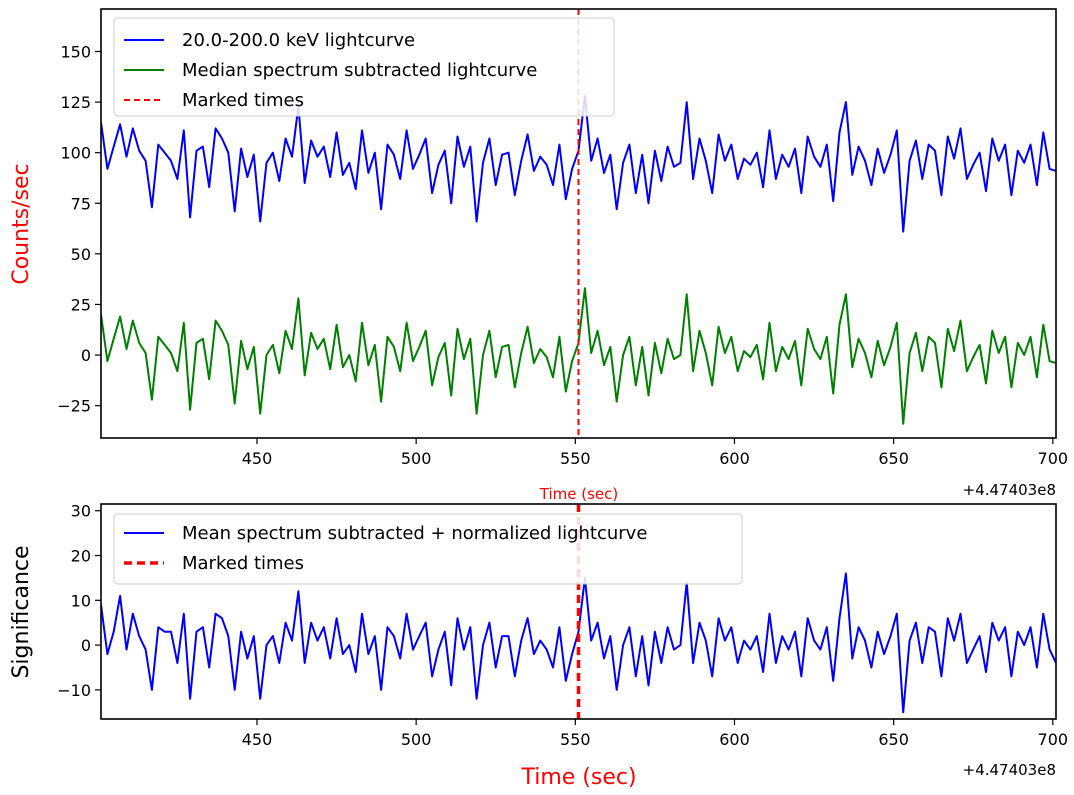  Describe the element at coordinates (75, 153) in the screenshot. I see `top-y-tick-label: 100` at that location.